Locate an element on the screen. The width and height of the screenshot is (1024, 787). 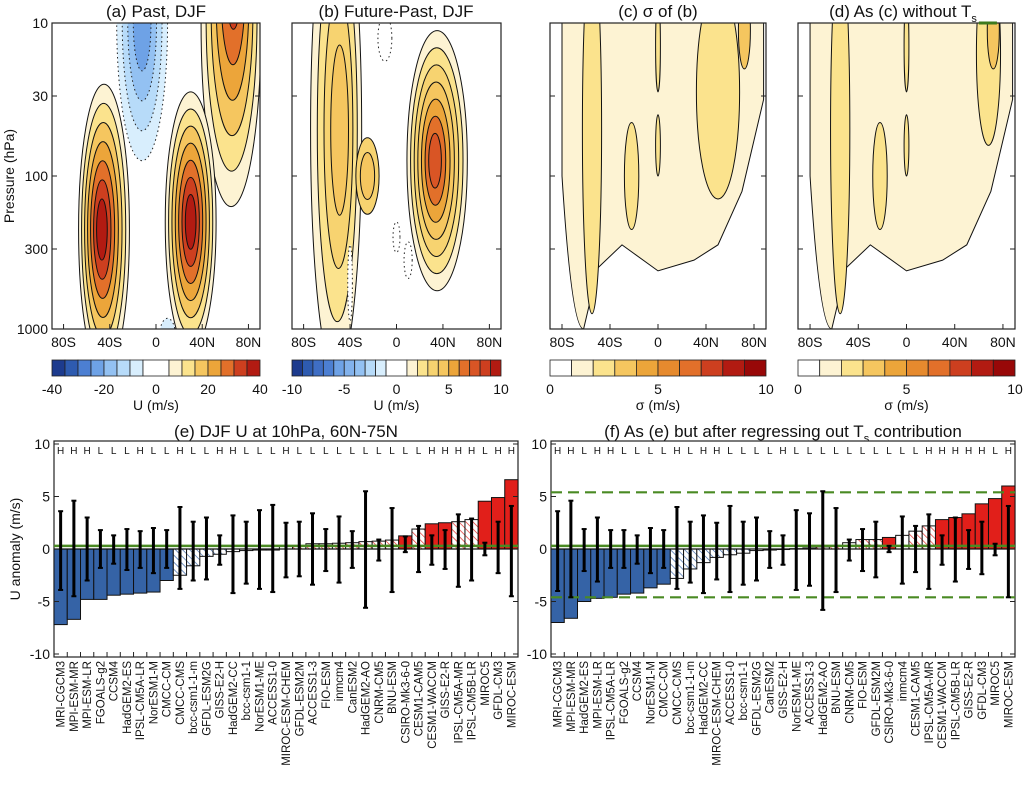
panel-d-title-sub: s is located at coordinates (974, 19).